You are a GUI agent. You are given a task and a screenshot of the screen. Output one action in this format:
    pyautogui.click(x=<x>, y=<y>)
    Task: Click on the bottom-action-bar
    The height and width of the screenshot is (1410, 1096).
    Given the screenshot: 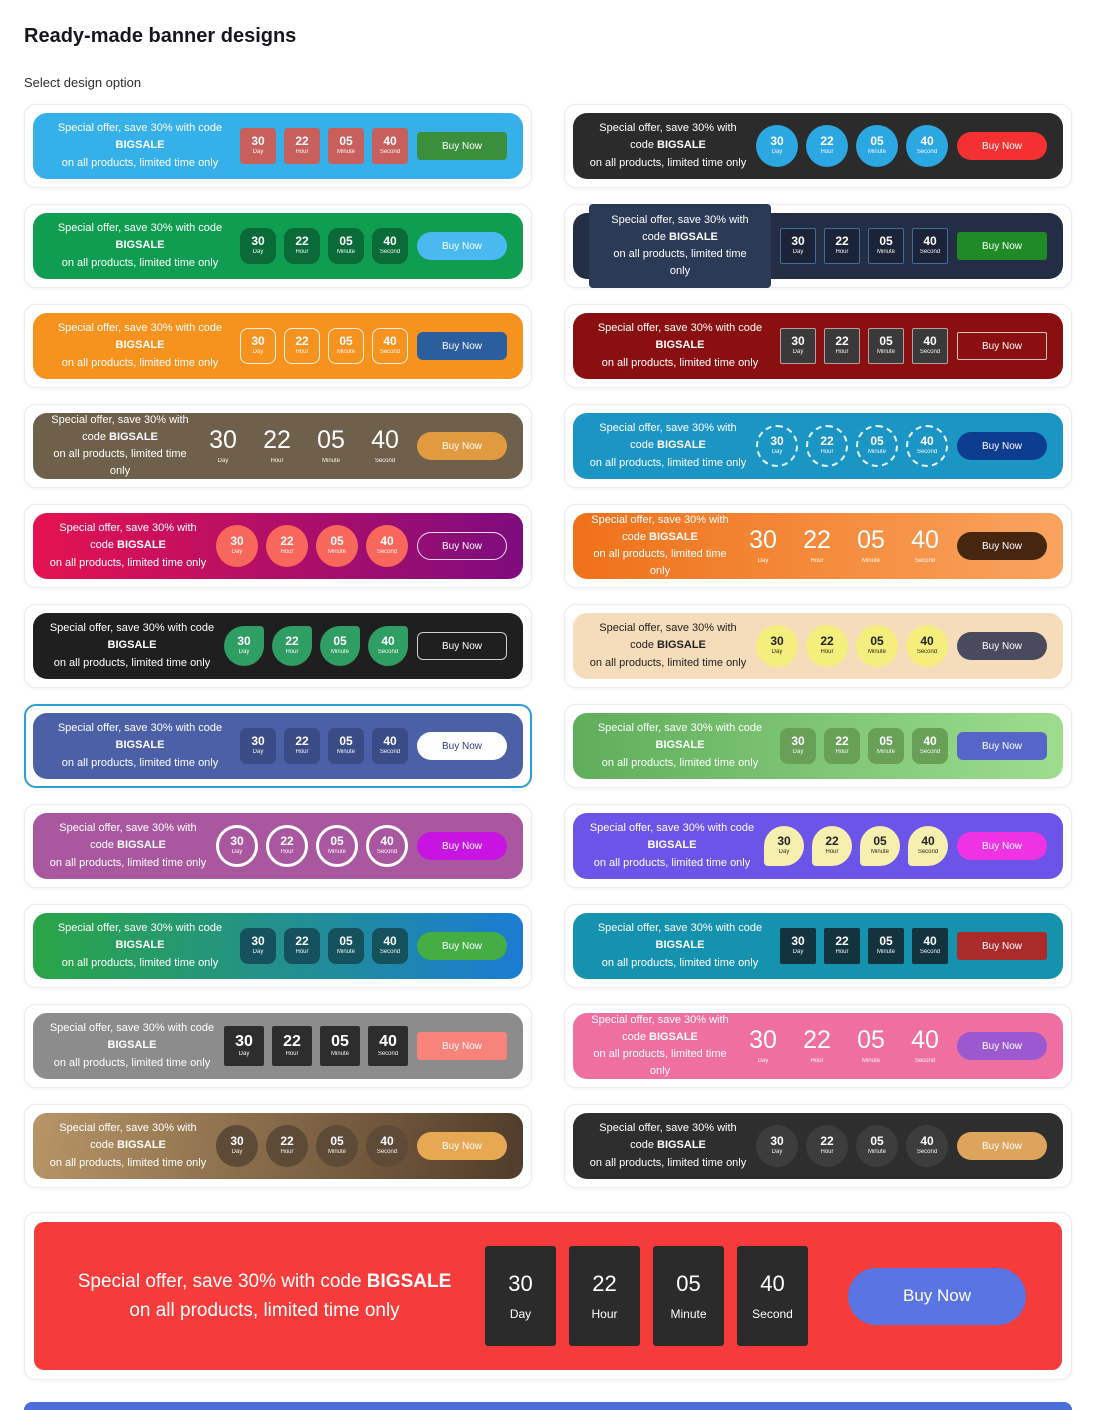 What is the action you would take?
    pyautogui.click(x=548, y=1406)
    